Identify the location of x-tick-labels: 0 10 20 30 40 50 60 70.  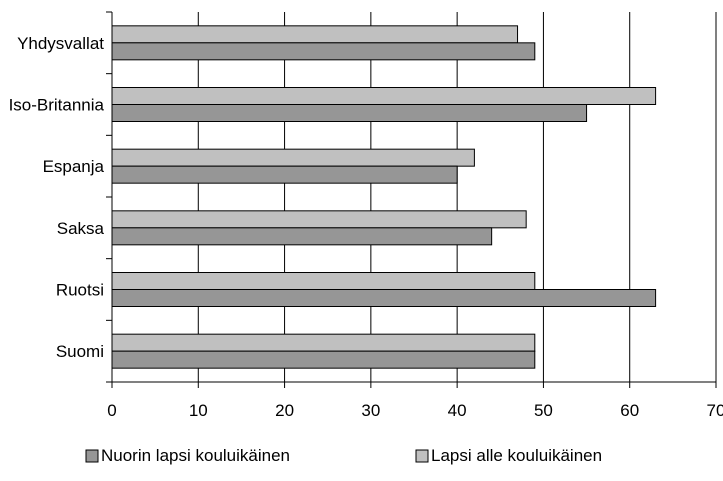
(415, 410).